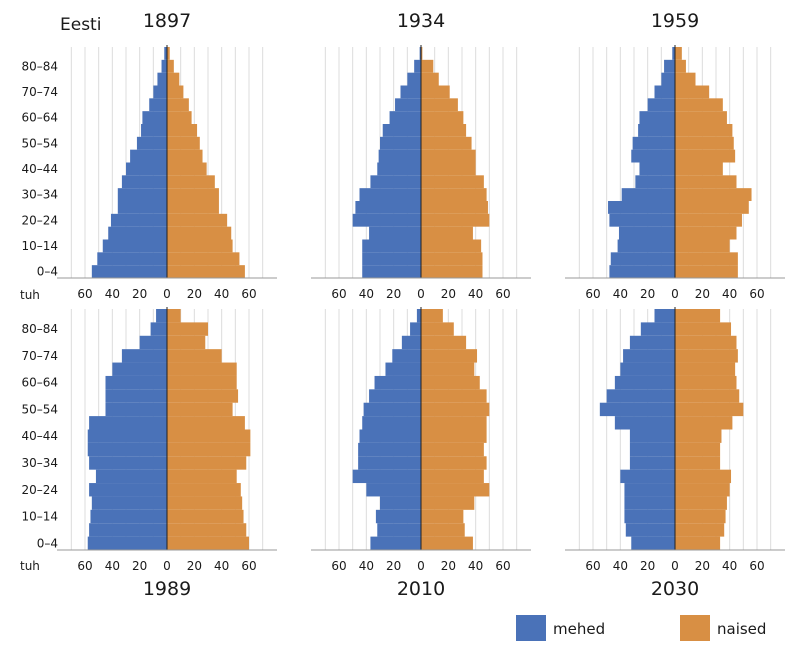  I want to click on age-label: 40–44, so click(39, 436).